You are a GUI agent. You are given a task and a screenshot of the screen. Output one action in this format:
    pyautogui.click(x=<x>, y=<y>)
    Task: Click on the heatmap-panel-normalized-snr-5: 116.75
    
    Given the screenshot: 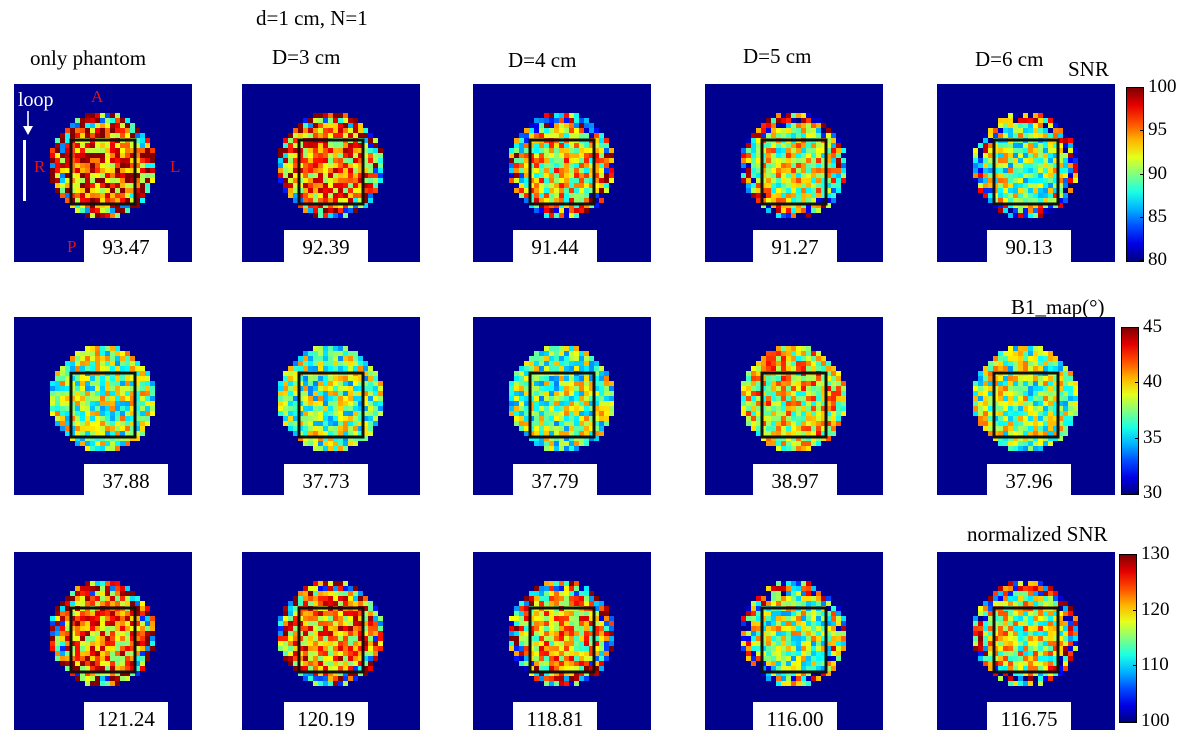 What is the action you would take?
    pyautogui.click(x=1026, y=641)
    